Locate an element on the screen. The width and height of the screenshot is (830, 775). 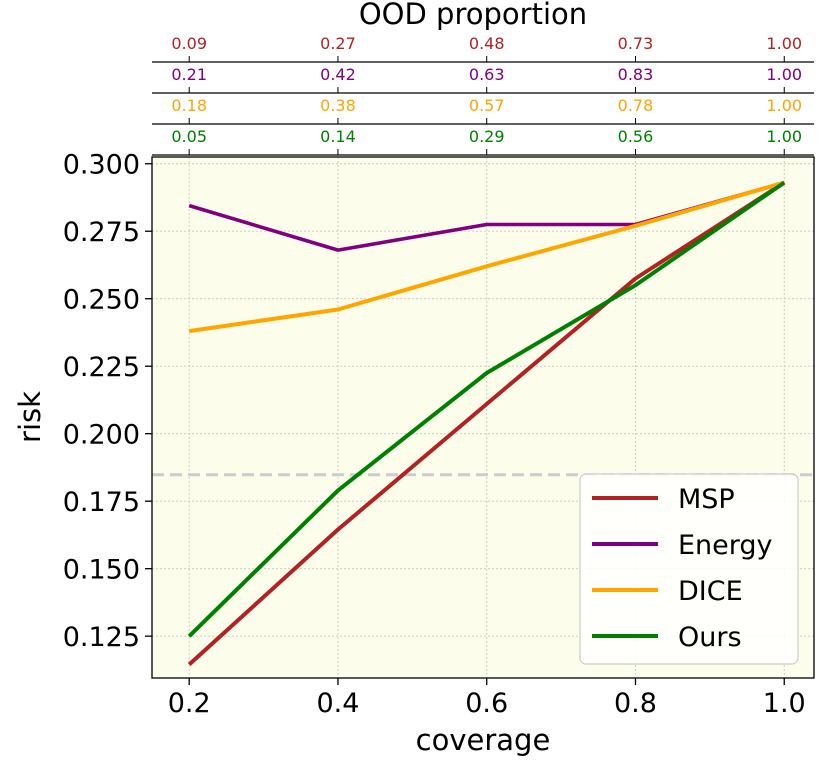
x-tick-label: 0.2 is located at coordinates (189, 703).